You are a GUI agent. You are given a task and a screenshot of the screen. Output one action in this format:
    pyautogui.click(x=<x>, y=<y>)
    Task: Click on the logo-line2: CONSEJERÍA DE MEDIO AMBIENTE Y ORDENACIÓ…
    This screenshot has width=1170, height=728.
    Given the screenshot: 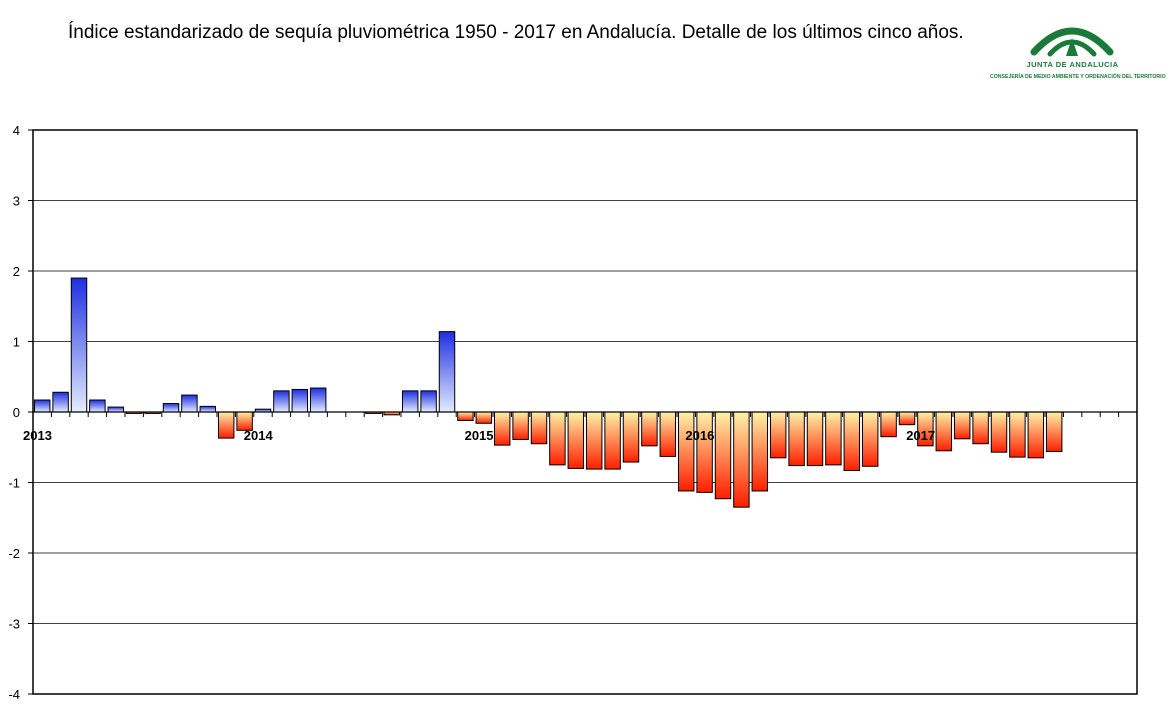 What is the action you would take?
    pyautogui.click(x=1078, y=77)
    